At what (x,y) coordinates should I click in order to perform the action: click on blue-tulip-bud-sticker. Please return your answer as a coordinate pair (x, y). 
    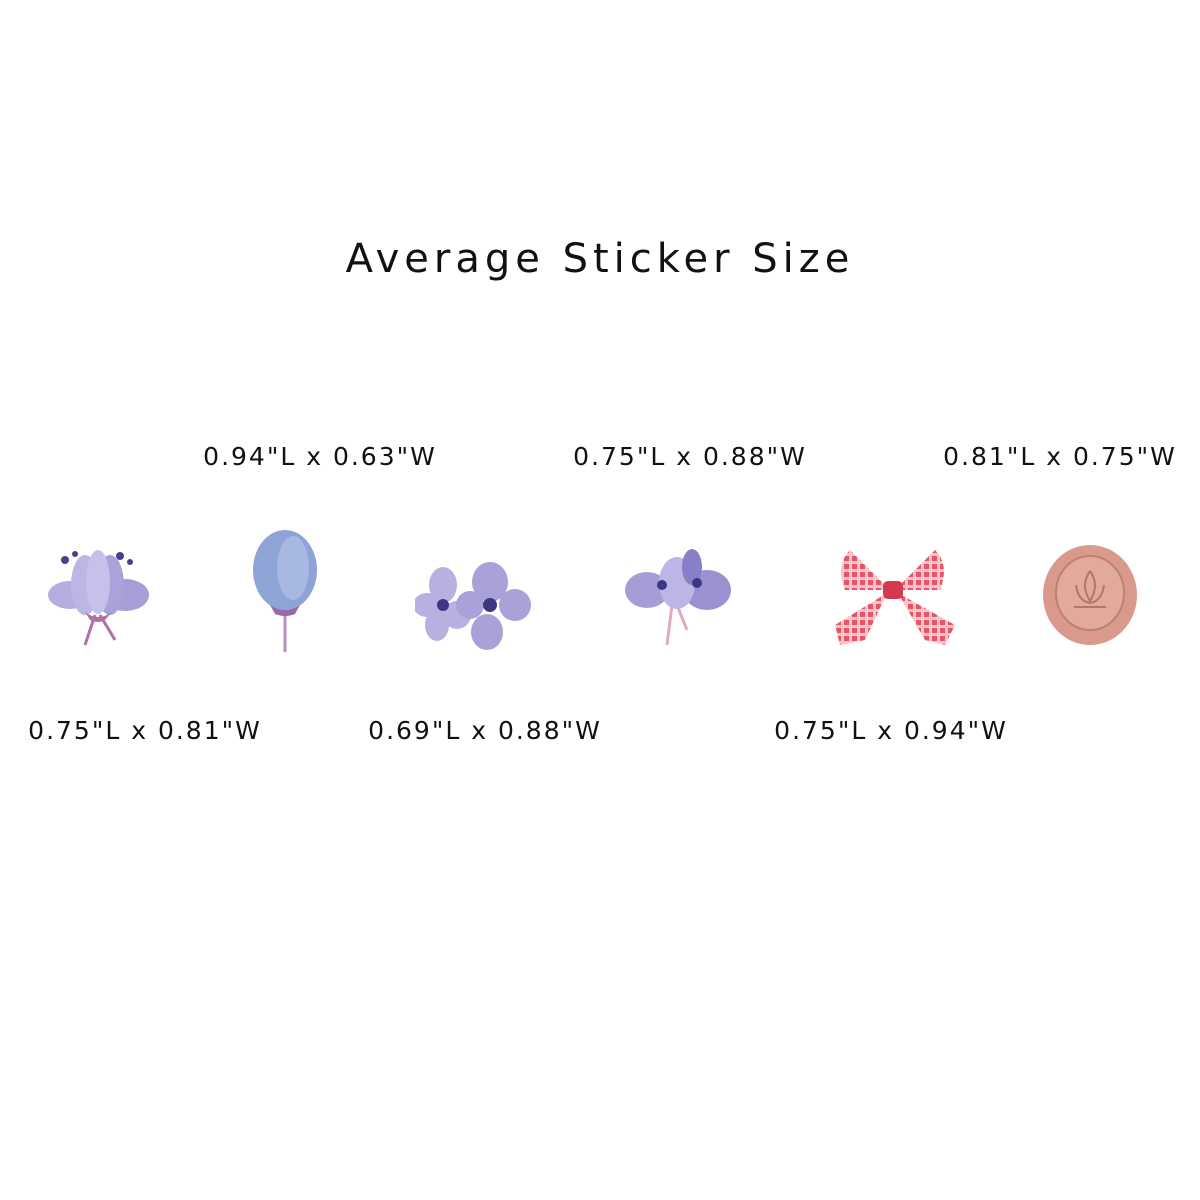
    Looking at the image, I should click on (285, 591).